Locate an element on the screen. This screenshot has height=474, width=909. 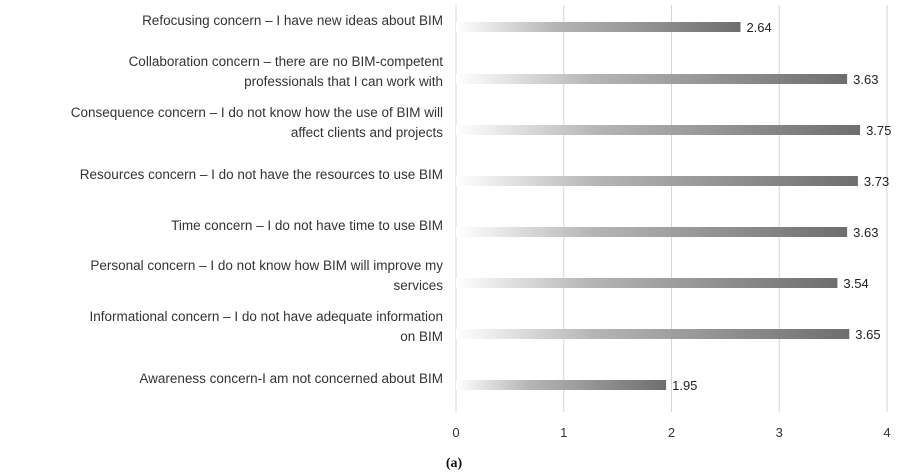
x-axis-ticks: 0 1 2 3 4 is located at coordinates (671, 432).